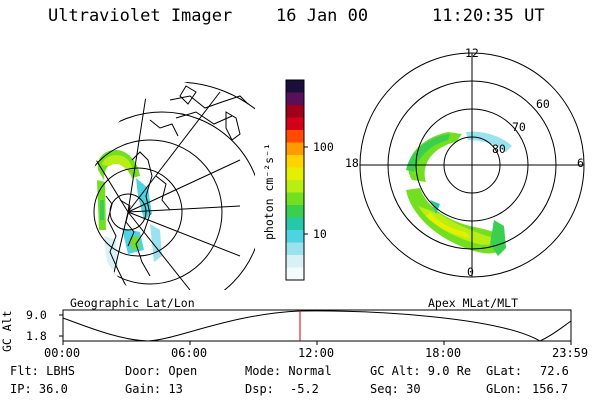 The image size is (600, 400). Describe the element at coordinates (140, 16) in the screenshot. I see `instrument-title: Ultraviolet Imager` at that location.